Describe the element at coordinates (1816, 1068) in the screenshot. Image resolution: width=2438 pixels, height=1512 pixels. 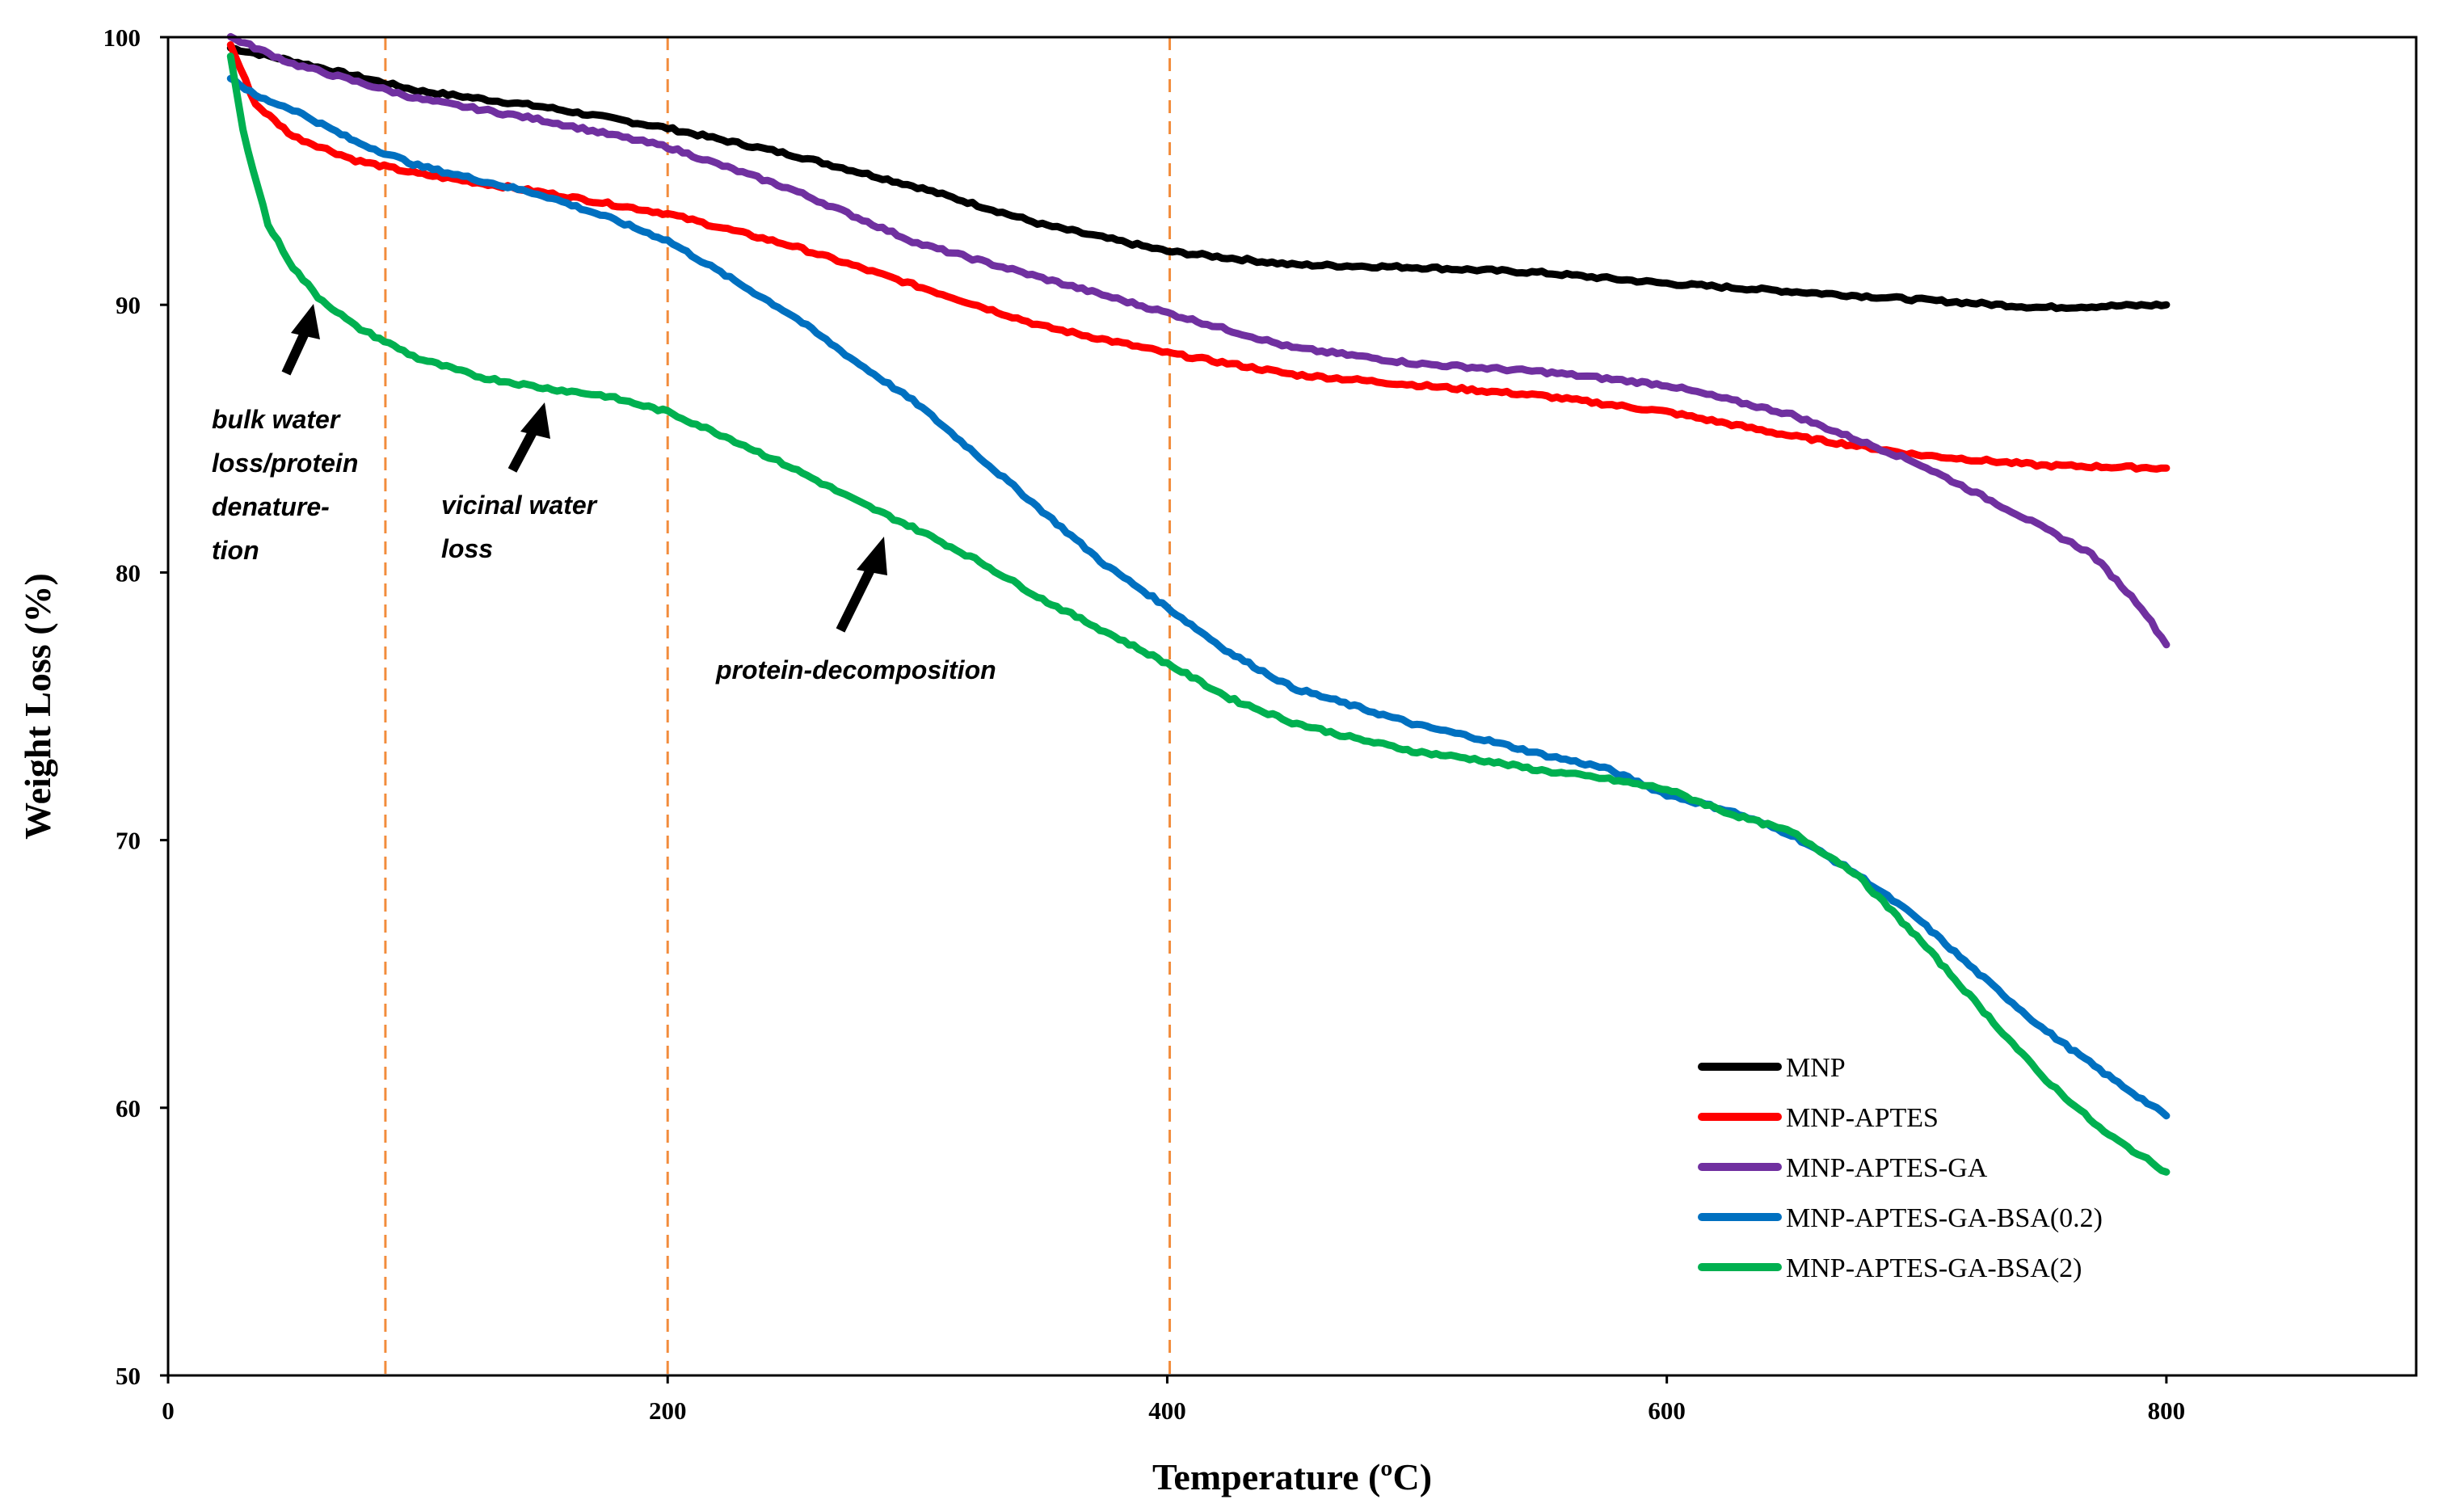
I see `legend-label-0: MNP` at that location.